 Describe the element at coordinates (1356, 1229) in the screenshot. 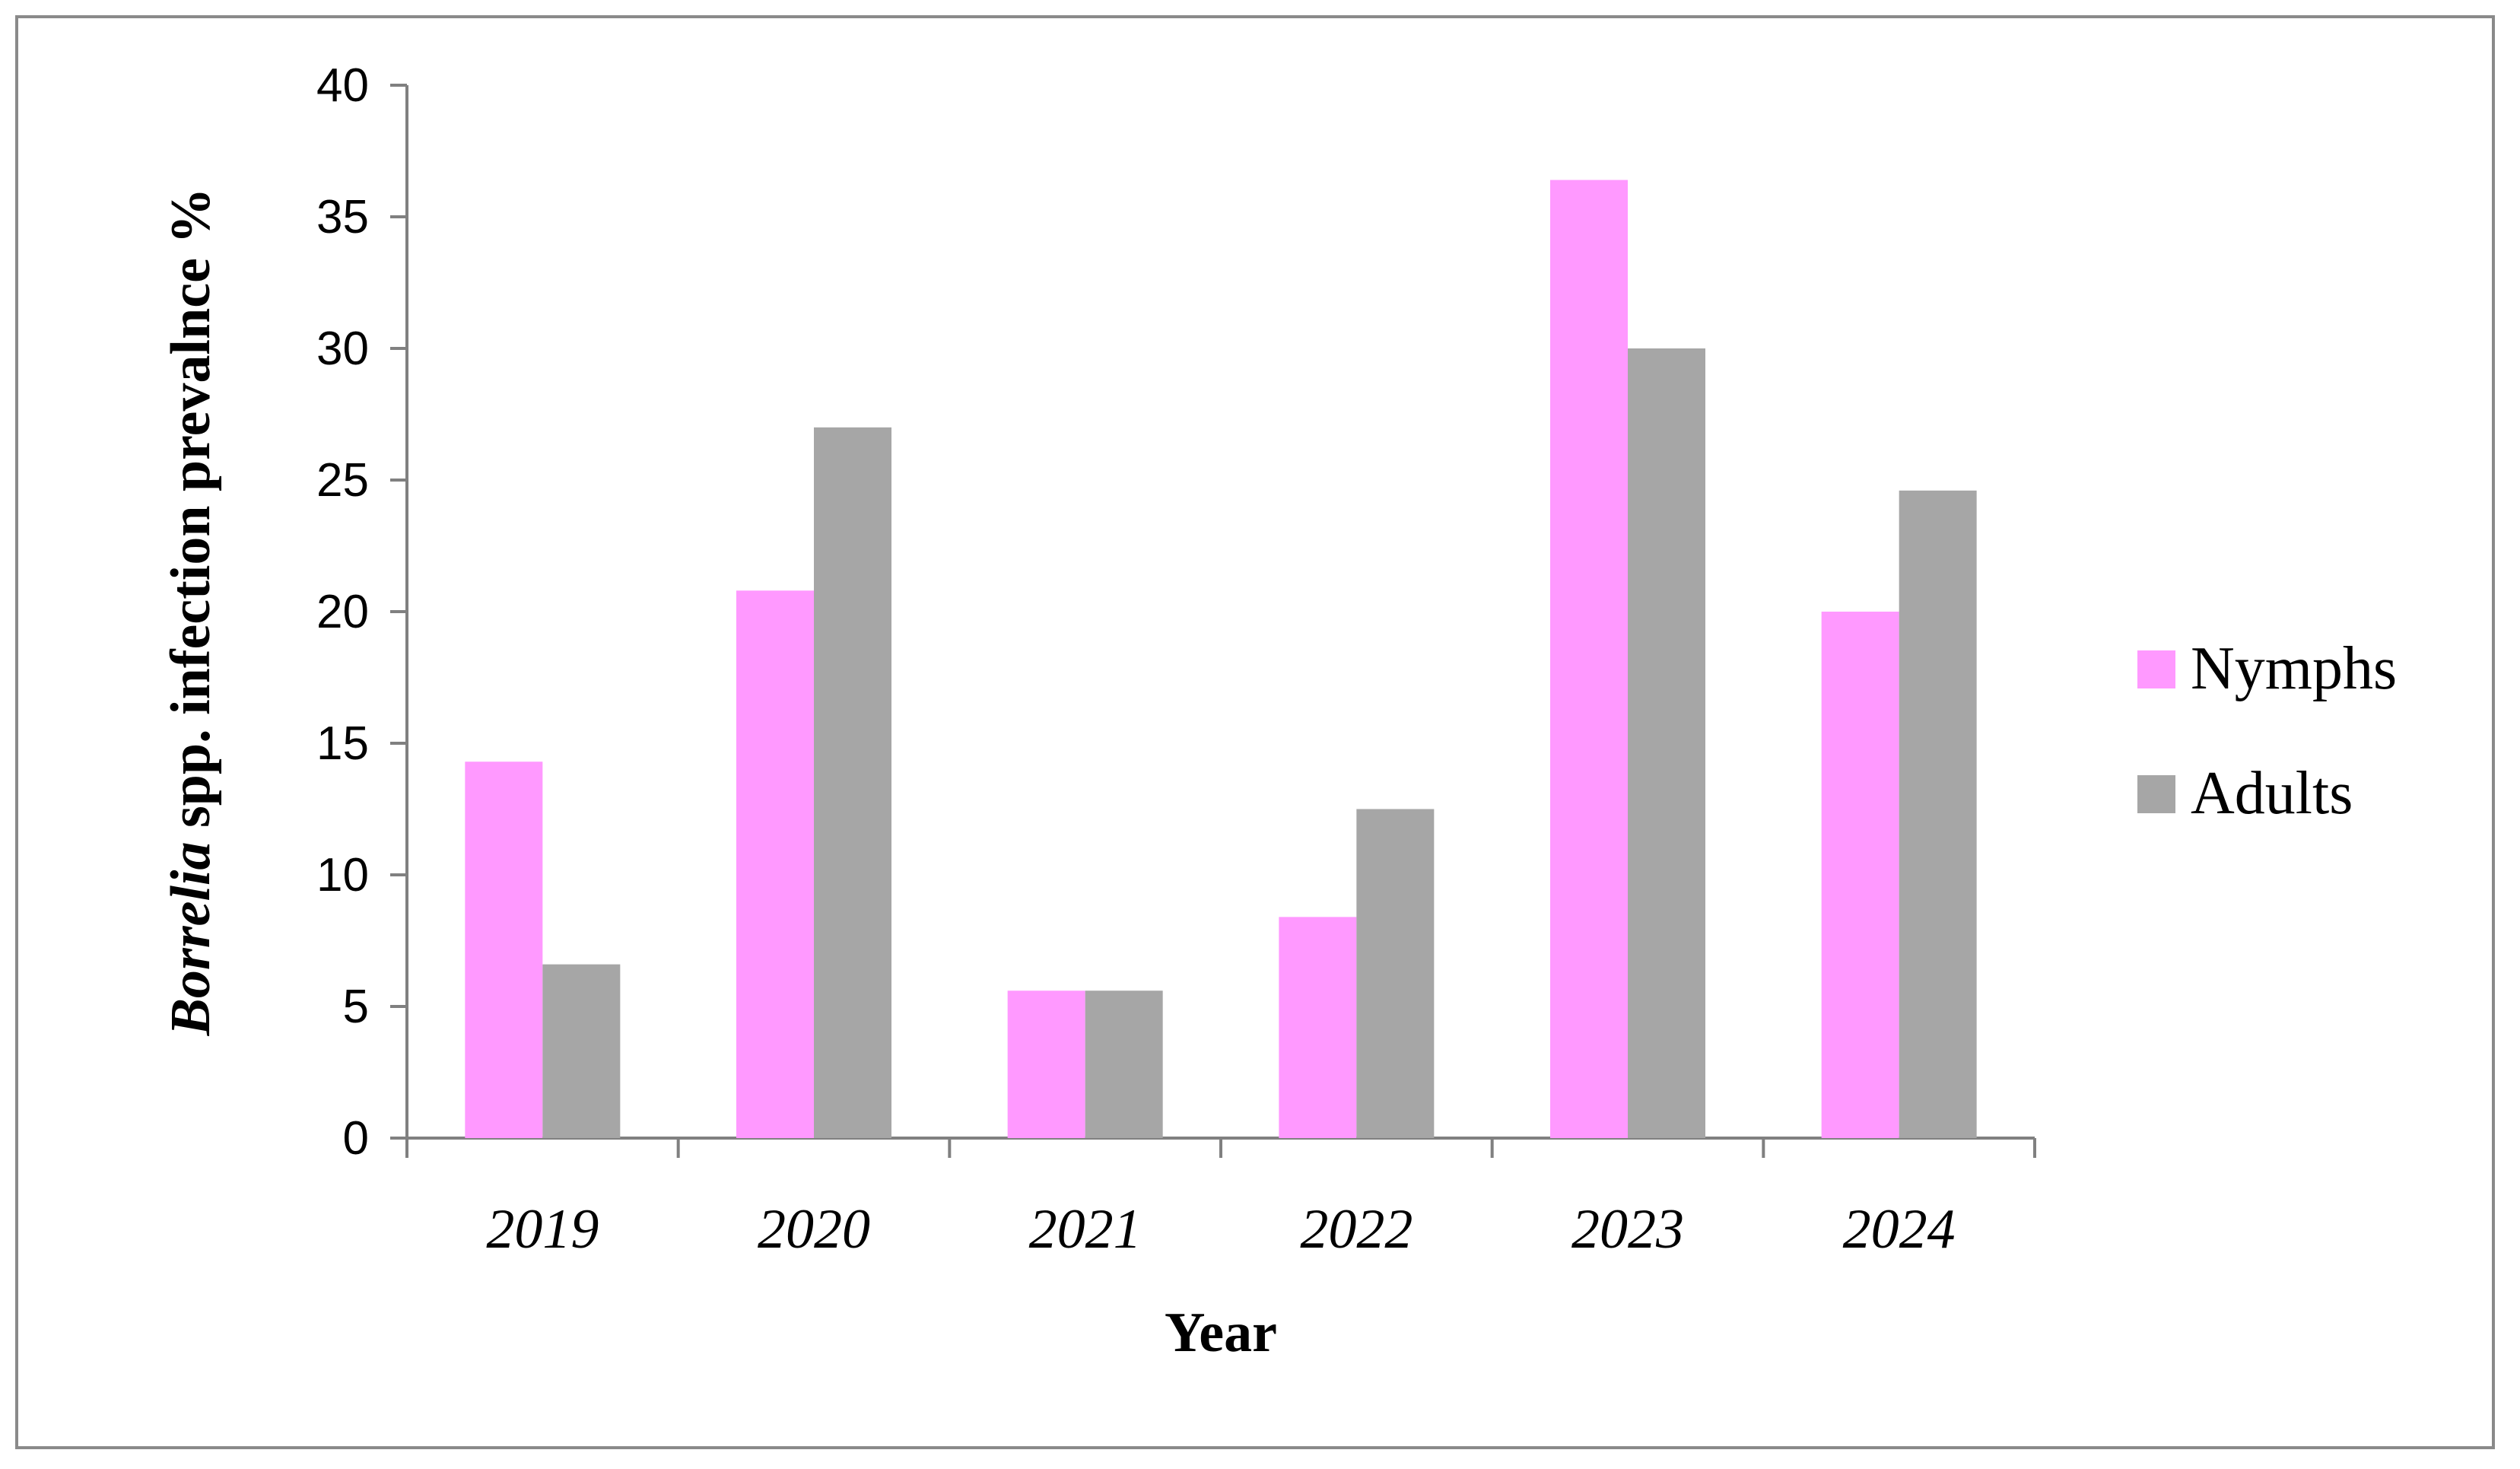

I see `x-tick-label: 2022` at that location.